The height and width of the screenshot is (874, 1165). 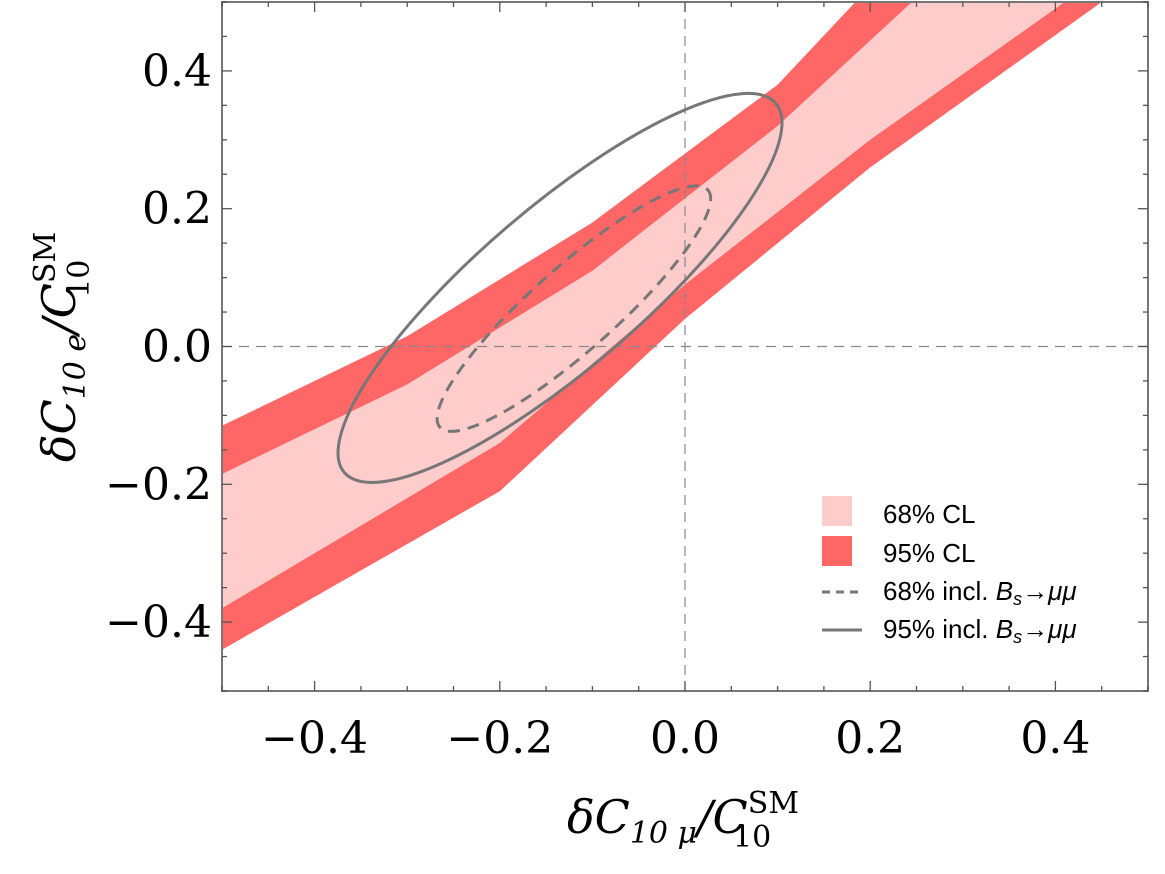 I want to click on y-tick-label: 0.2, so click(x=177, y=209).